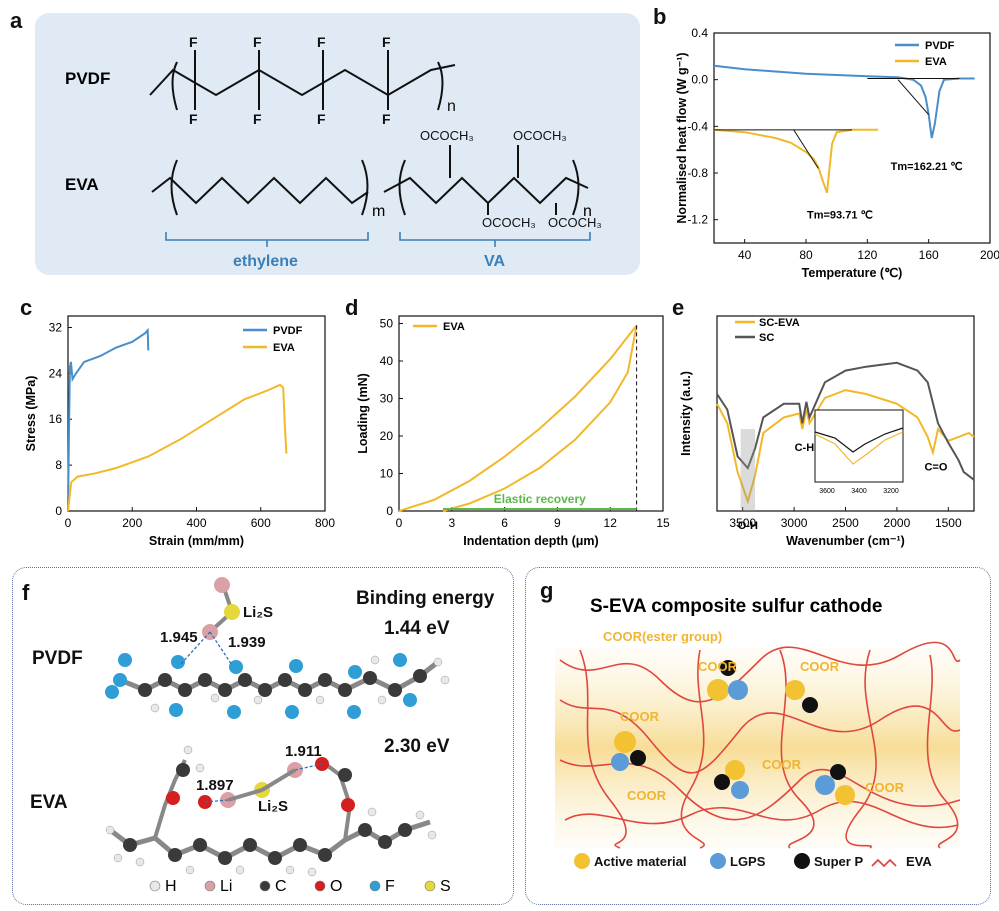 This screenshot has height=911, width=999. Describe the element at coordinates (891, 491) in the screenshot. I see `inset-tick-label: 3200` at that location.